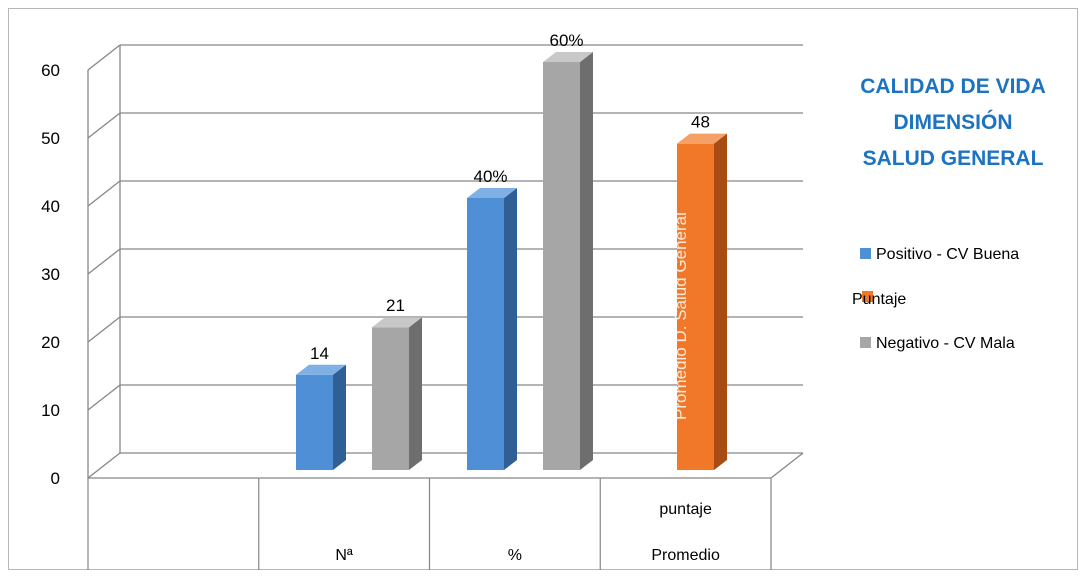  I want to click on y-tick-label: 20, so click(50, 342).